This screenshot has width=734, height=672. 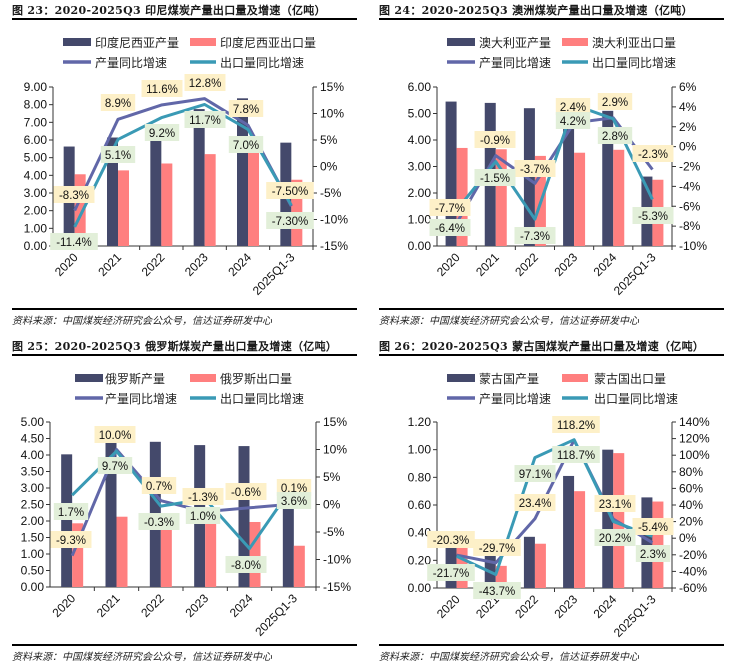 I want to click on right-tick-label: 80%, so click(x=691, y=472).